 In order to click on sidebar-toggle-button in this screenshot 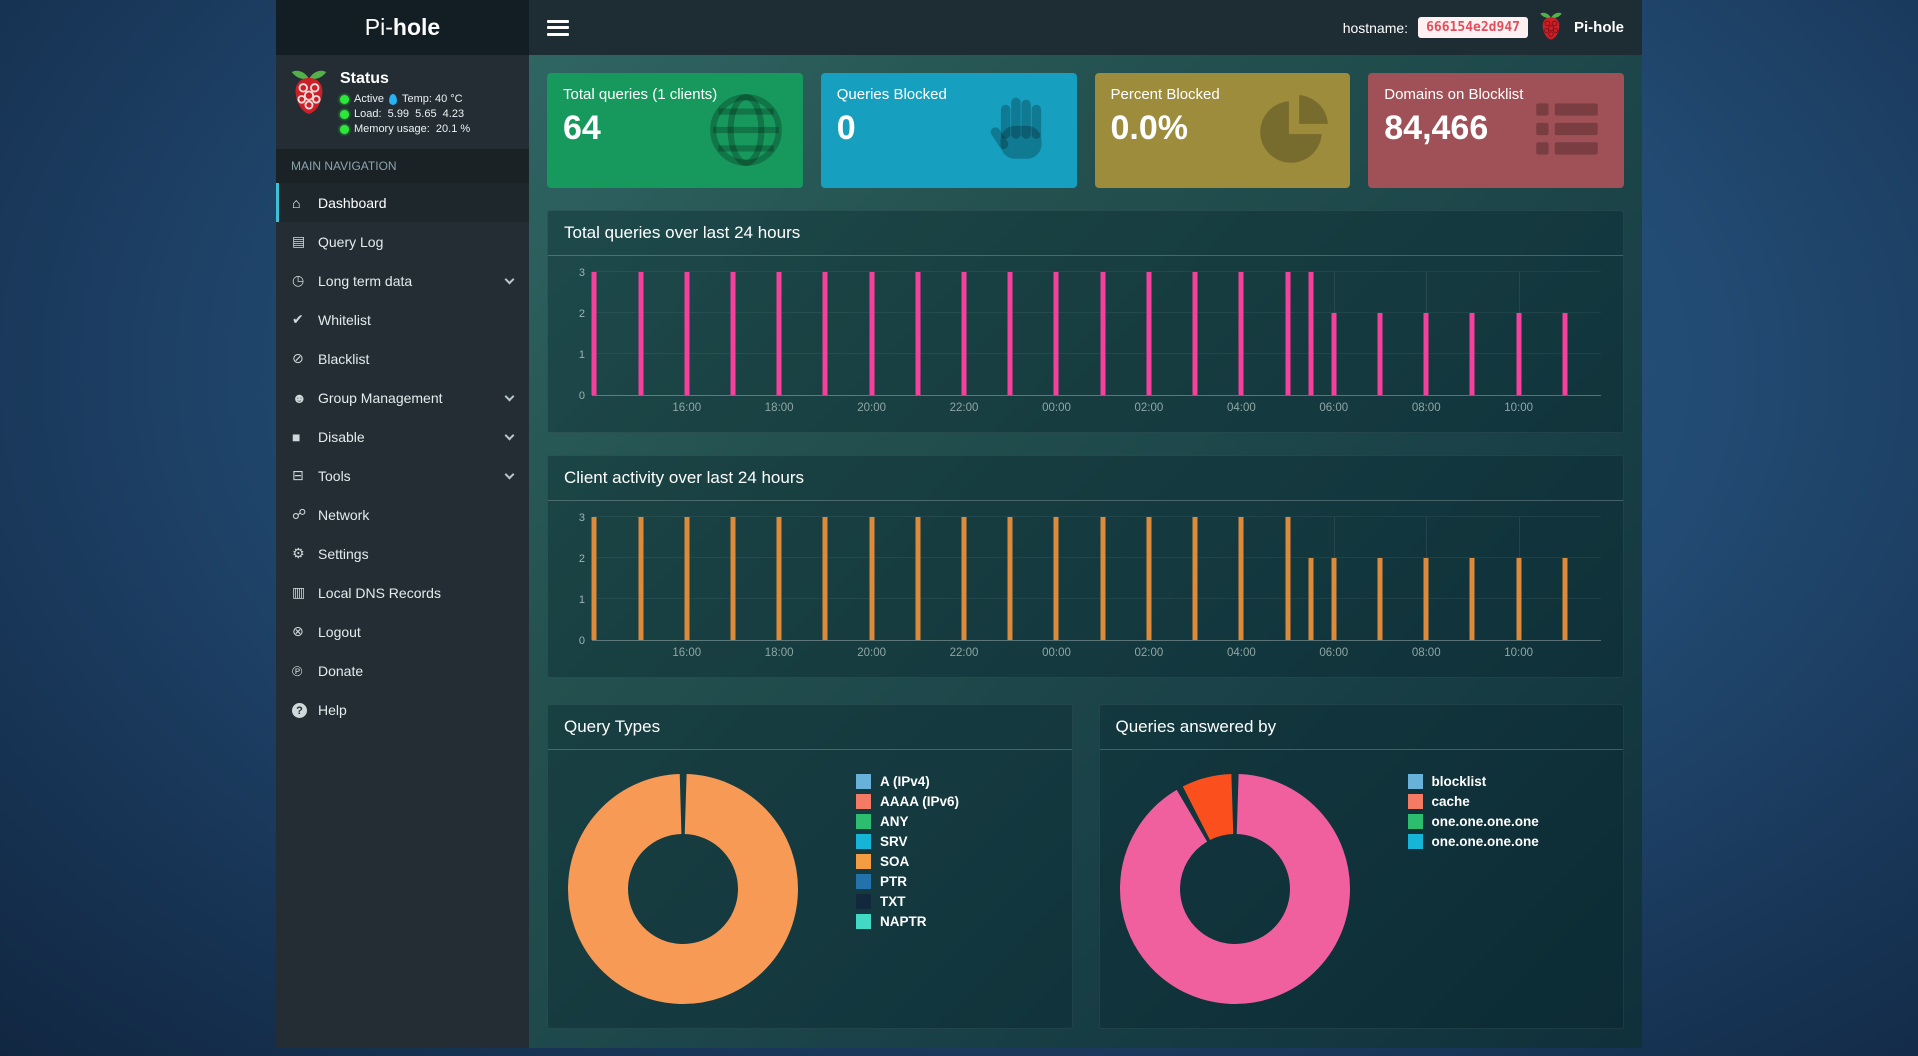, I will do `click(558, 27)`.